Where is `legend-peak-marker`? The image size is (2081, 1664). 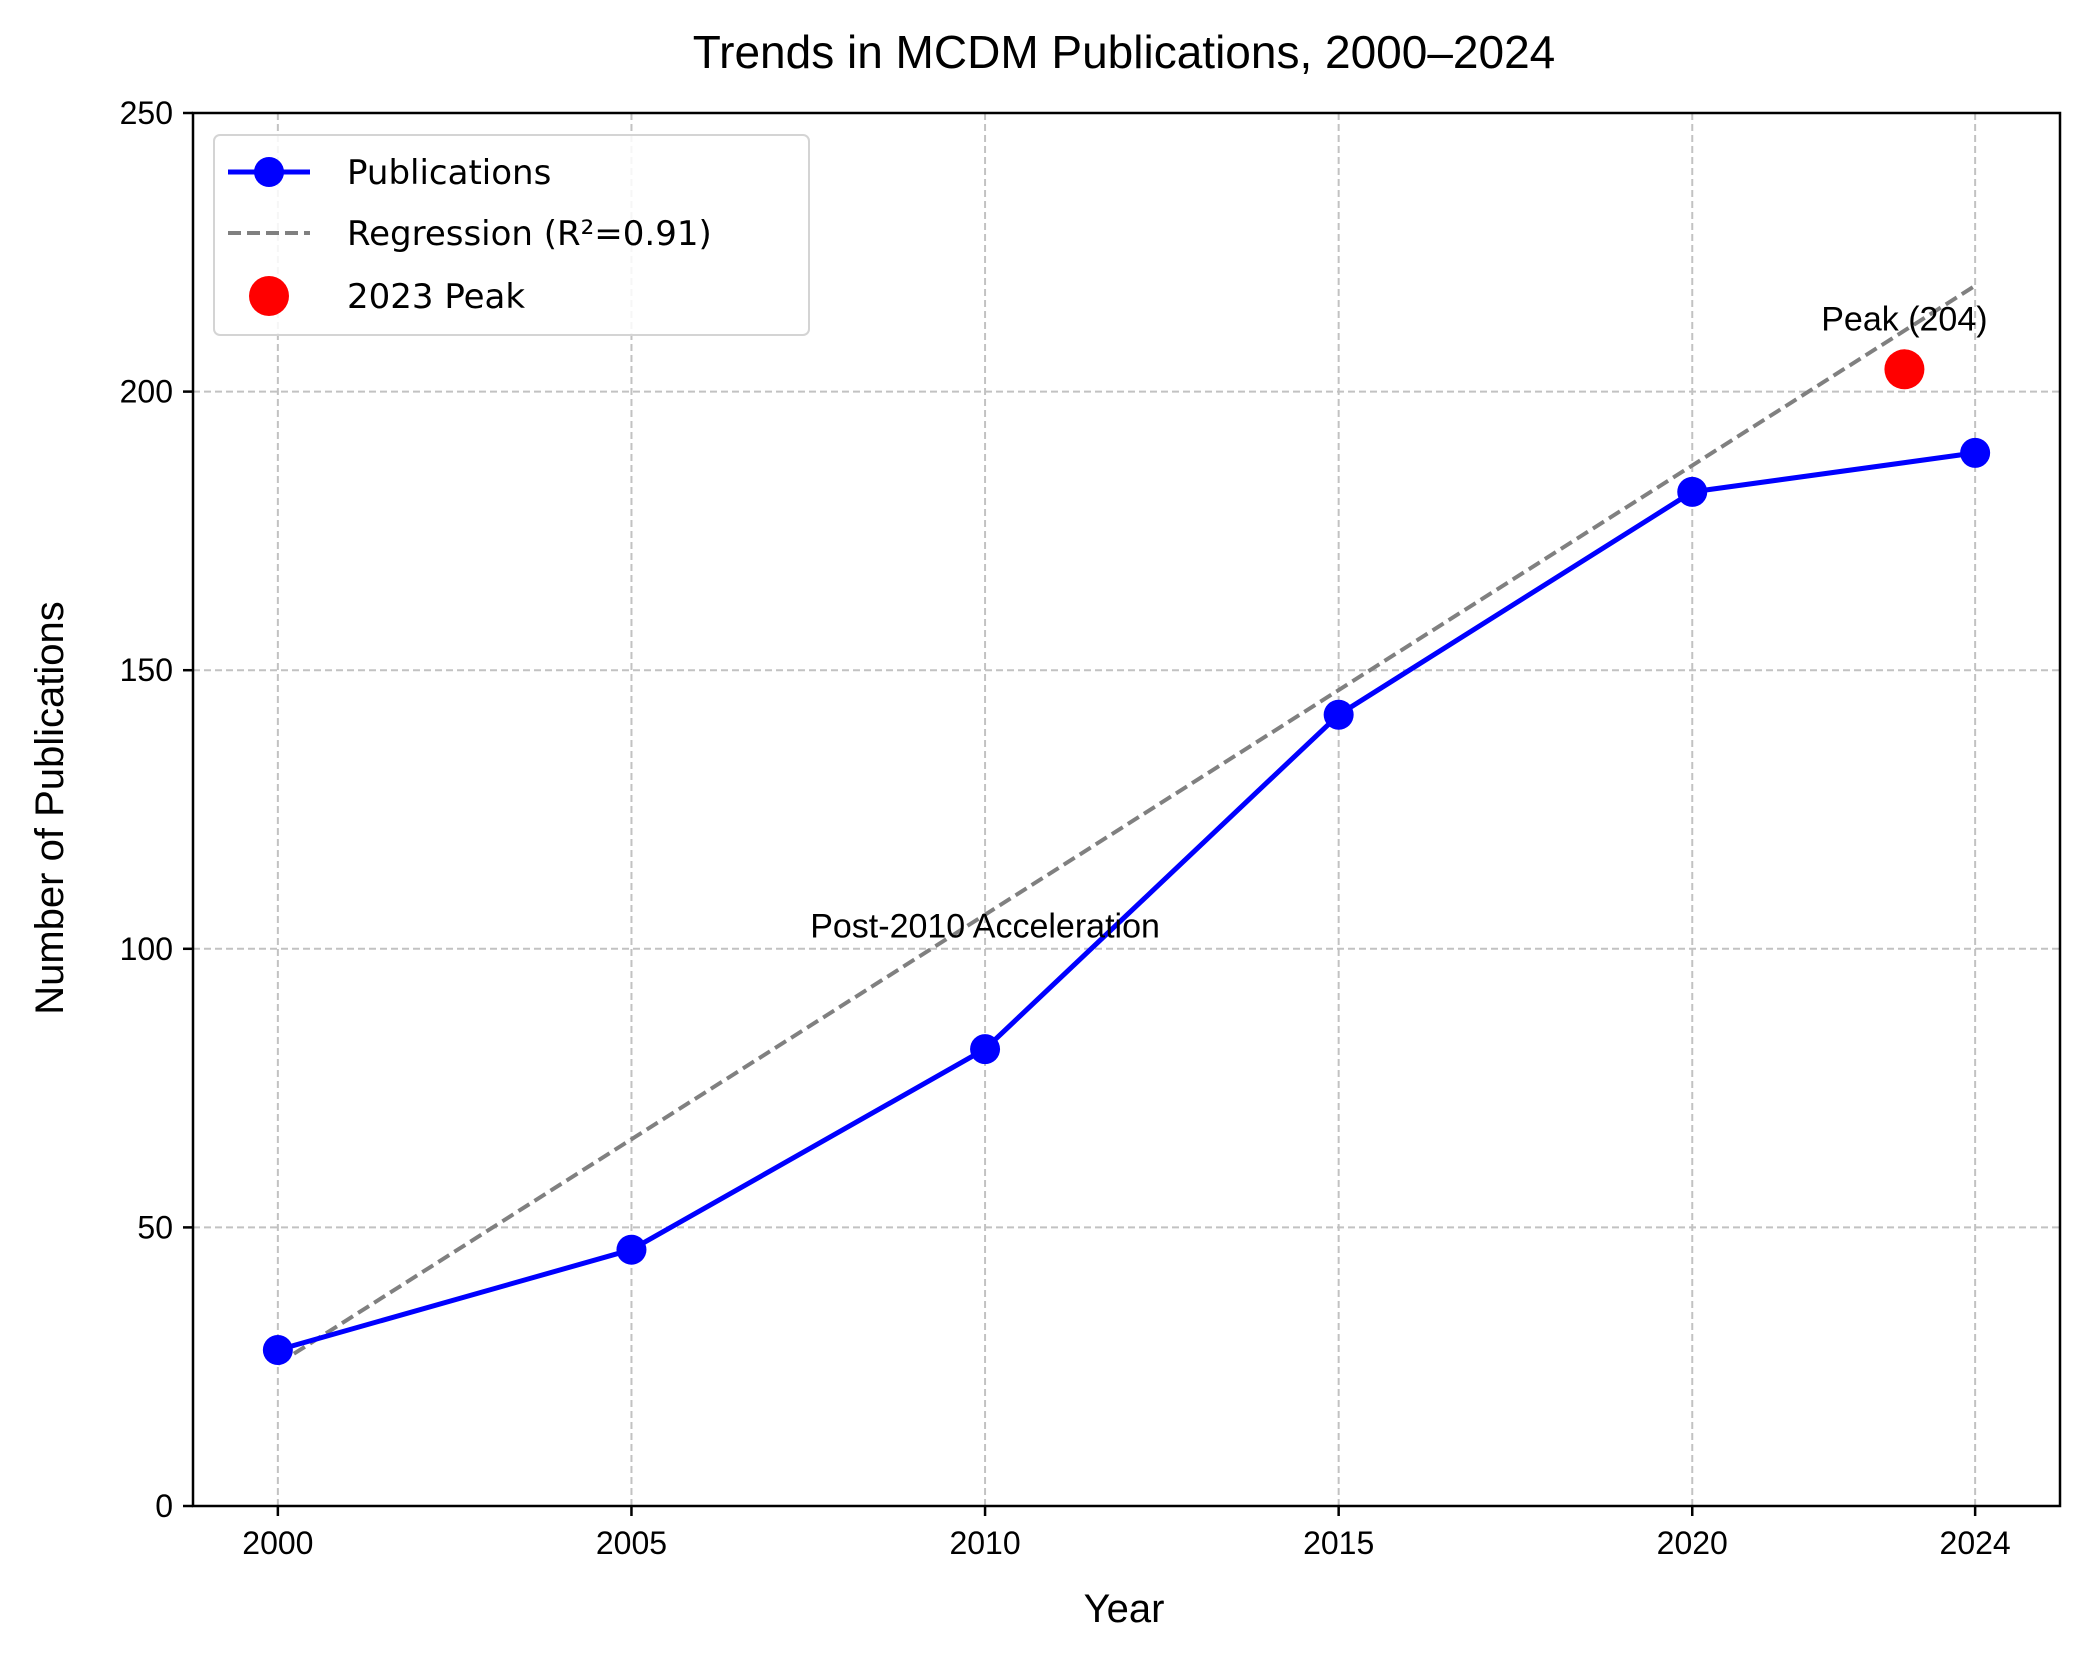
legend-peak-marker is located at coordinates (269, 296).